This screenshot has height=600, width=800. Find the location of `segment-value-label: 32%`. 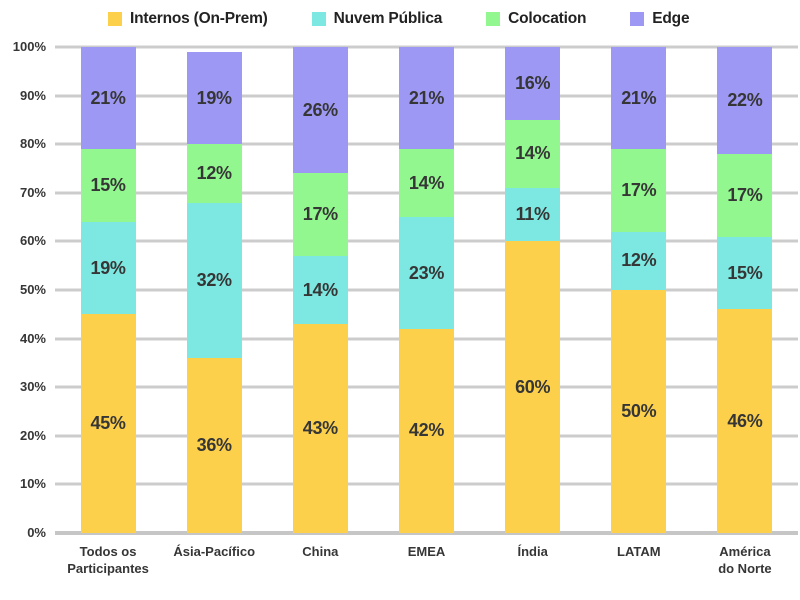

segment-value-label: 32% is located at coordinates (214, 279).